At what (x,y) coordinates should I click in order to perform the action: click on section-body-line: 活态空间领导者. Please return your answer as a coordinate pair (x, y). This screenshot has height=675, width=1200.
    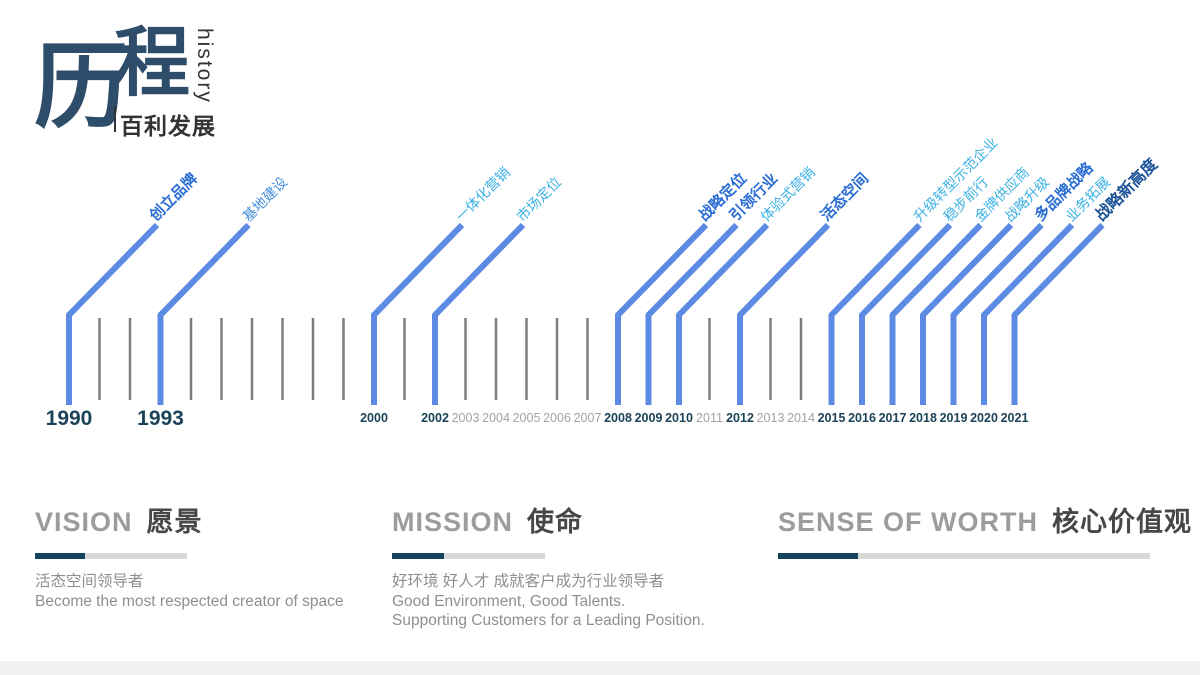
    Looking at the image, I should click on (89, 581).